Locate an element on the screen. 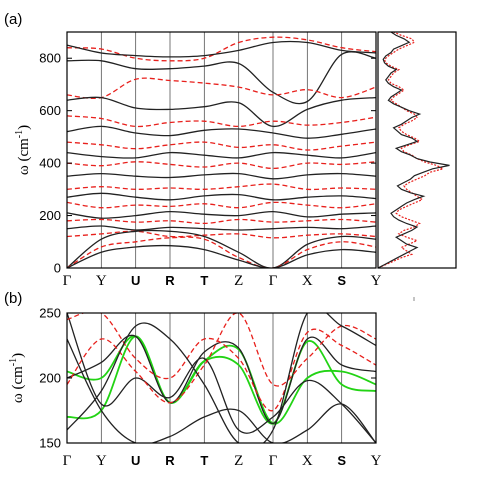 Image resolution: width=490 pixels, height=483 pixels. y-tick-label: 250 is located at coordinates (50, 313).